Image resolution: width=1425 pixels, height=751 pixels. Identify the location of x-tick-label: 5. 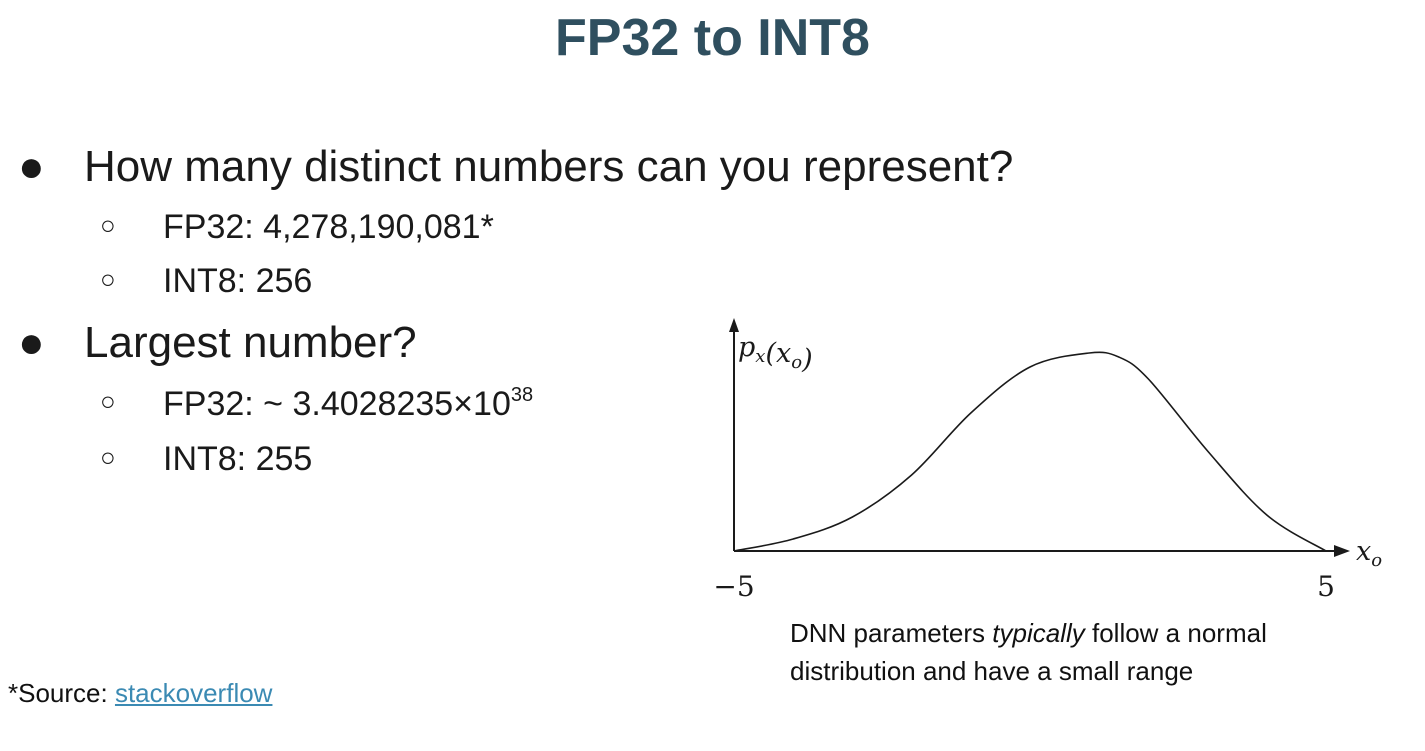
(1326, 586).